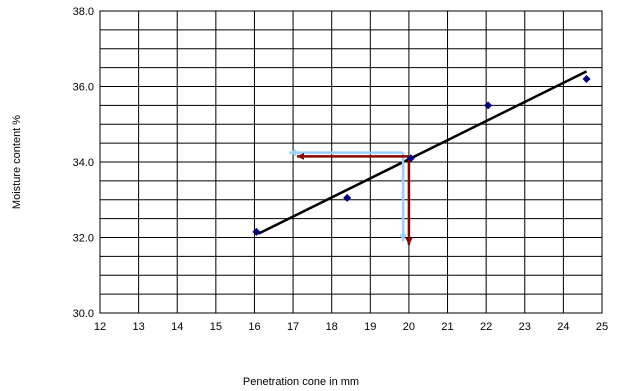 The height and width of the screenshot is (391, 622). I want to click on x-tick-label: 20, so click(409, 327).